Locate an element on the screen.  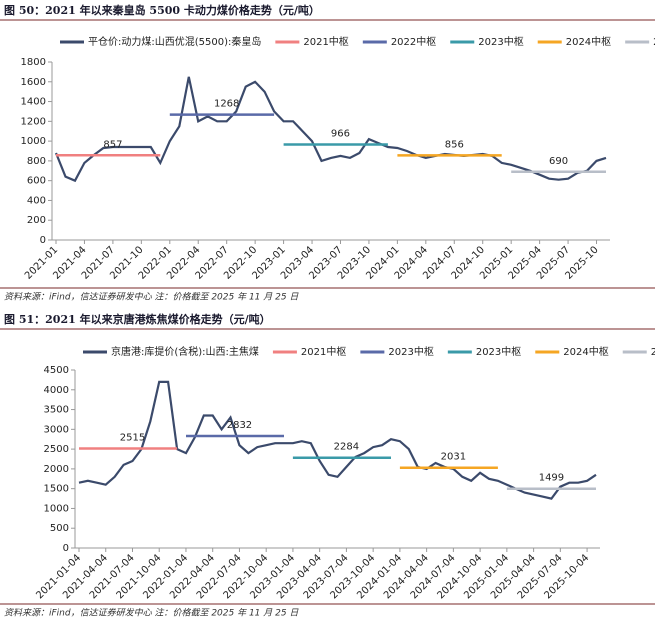
value-label: 1499 is located at coordinates (551, 478).